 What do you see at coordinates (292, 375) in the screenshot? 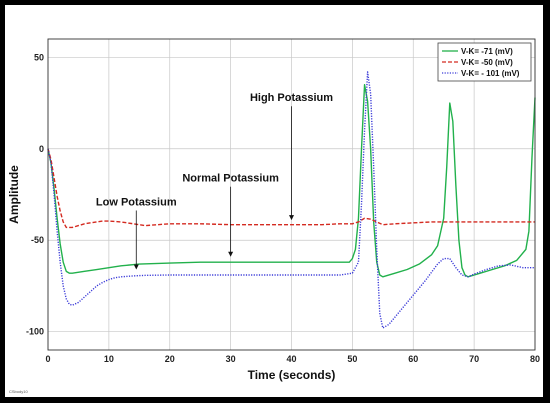
I see `x-axis-title: Time (seconds)` at bounding box center [292, 375].